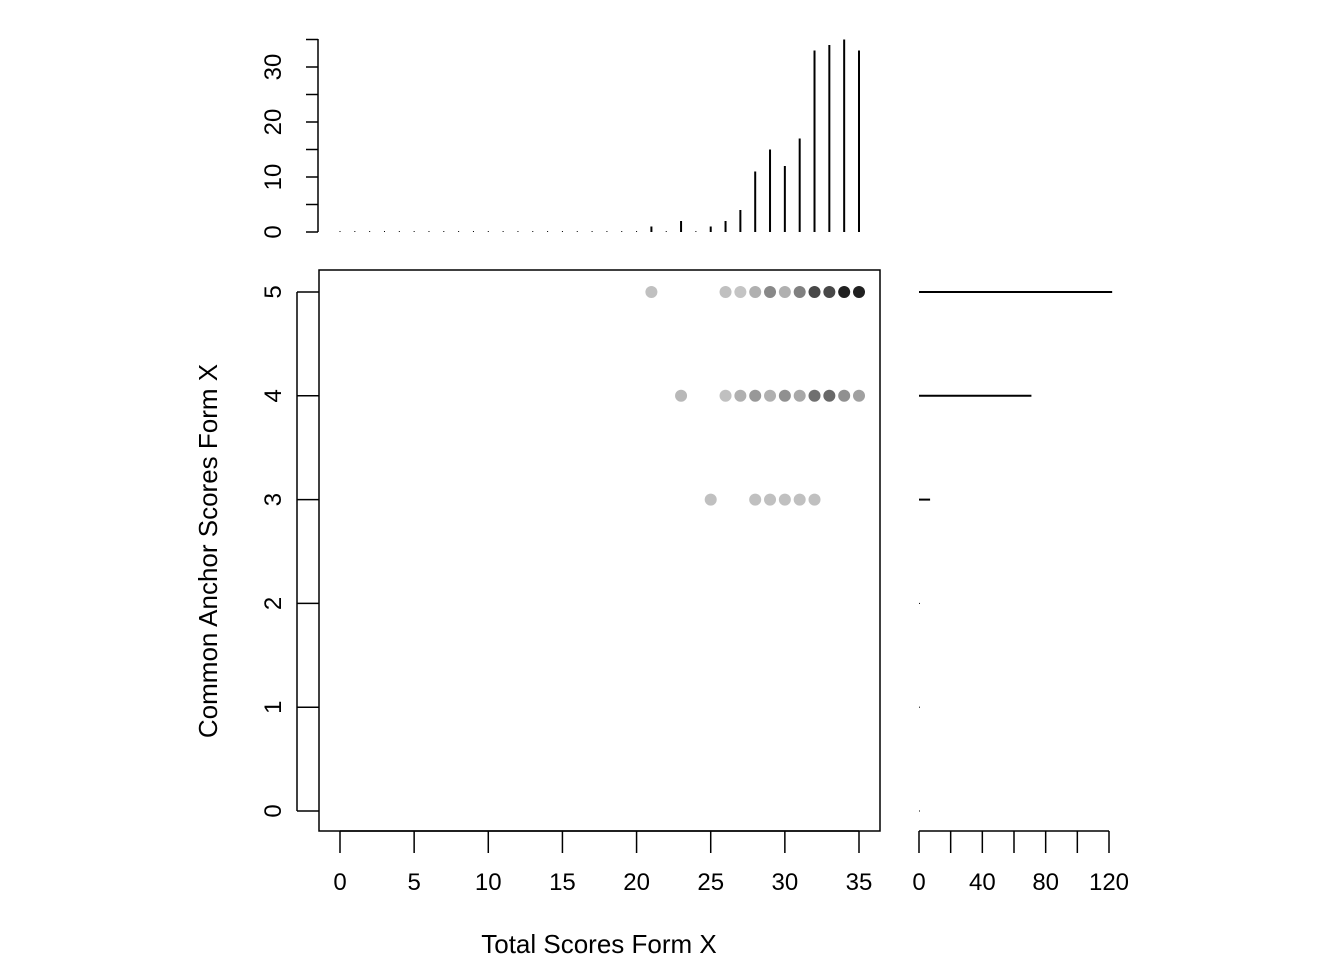 The width and height of the screenshot is (1344, 960). What do you see at coordinates (273, 67) in the screenshot?
I see `top-hist-tick-label: 30` at bounding box center [273, 67].